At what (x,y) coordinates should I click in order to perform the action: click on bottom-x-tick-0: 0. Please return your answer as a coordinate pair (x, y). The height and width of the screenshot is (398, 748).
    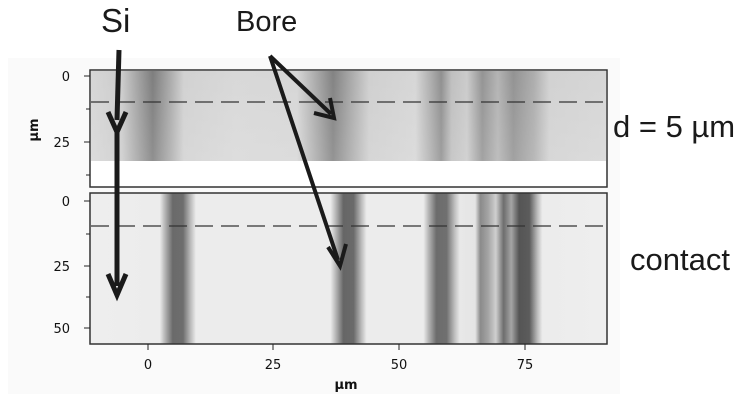
    Looking at the image, I should click on (148, 365).